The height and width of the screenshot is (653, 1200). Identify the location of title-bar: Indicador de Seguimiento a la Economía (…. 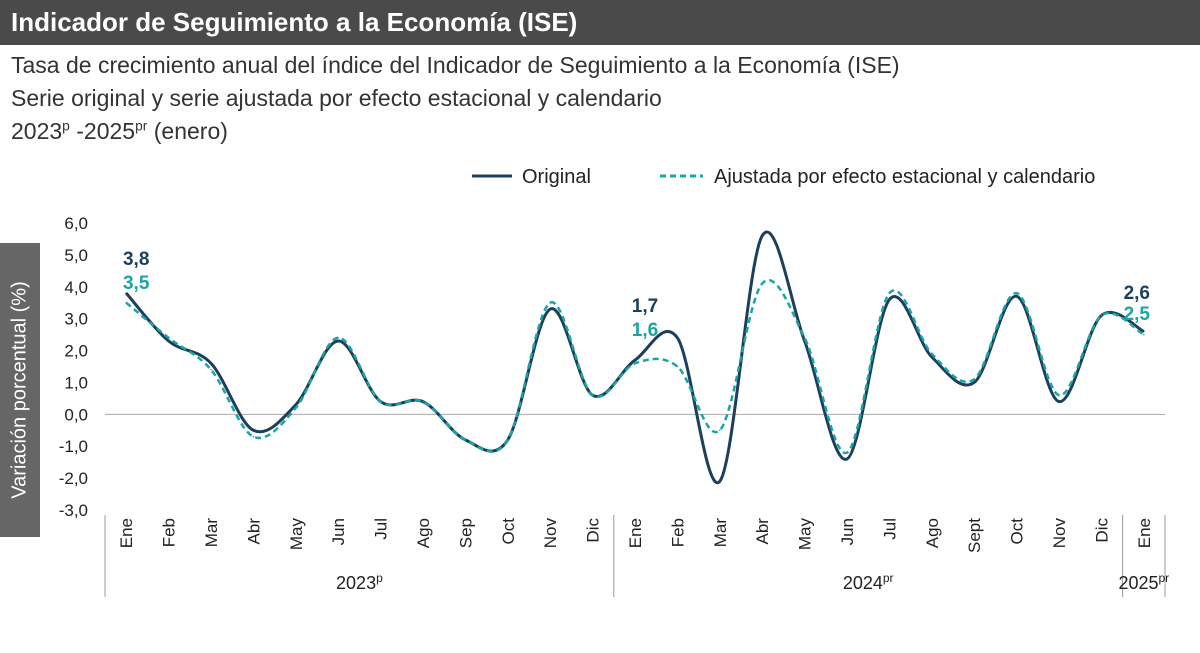
(600, 22).